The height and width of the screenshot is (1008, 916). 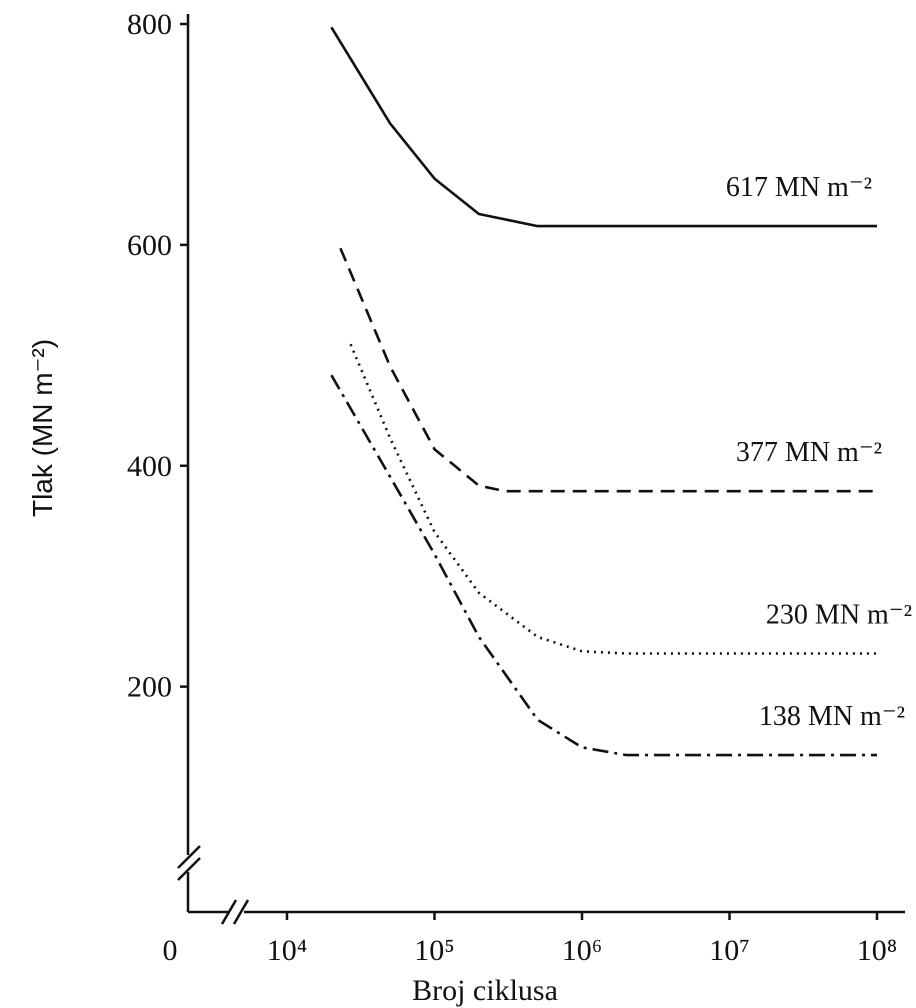 What do you see at coordinates (213, 885) in the screenshot?
I see `axis-break-marks` at bounding box center [213, 885].